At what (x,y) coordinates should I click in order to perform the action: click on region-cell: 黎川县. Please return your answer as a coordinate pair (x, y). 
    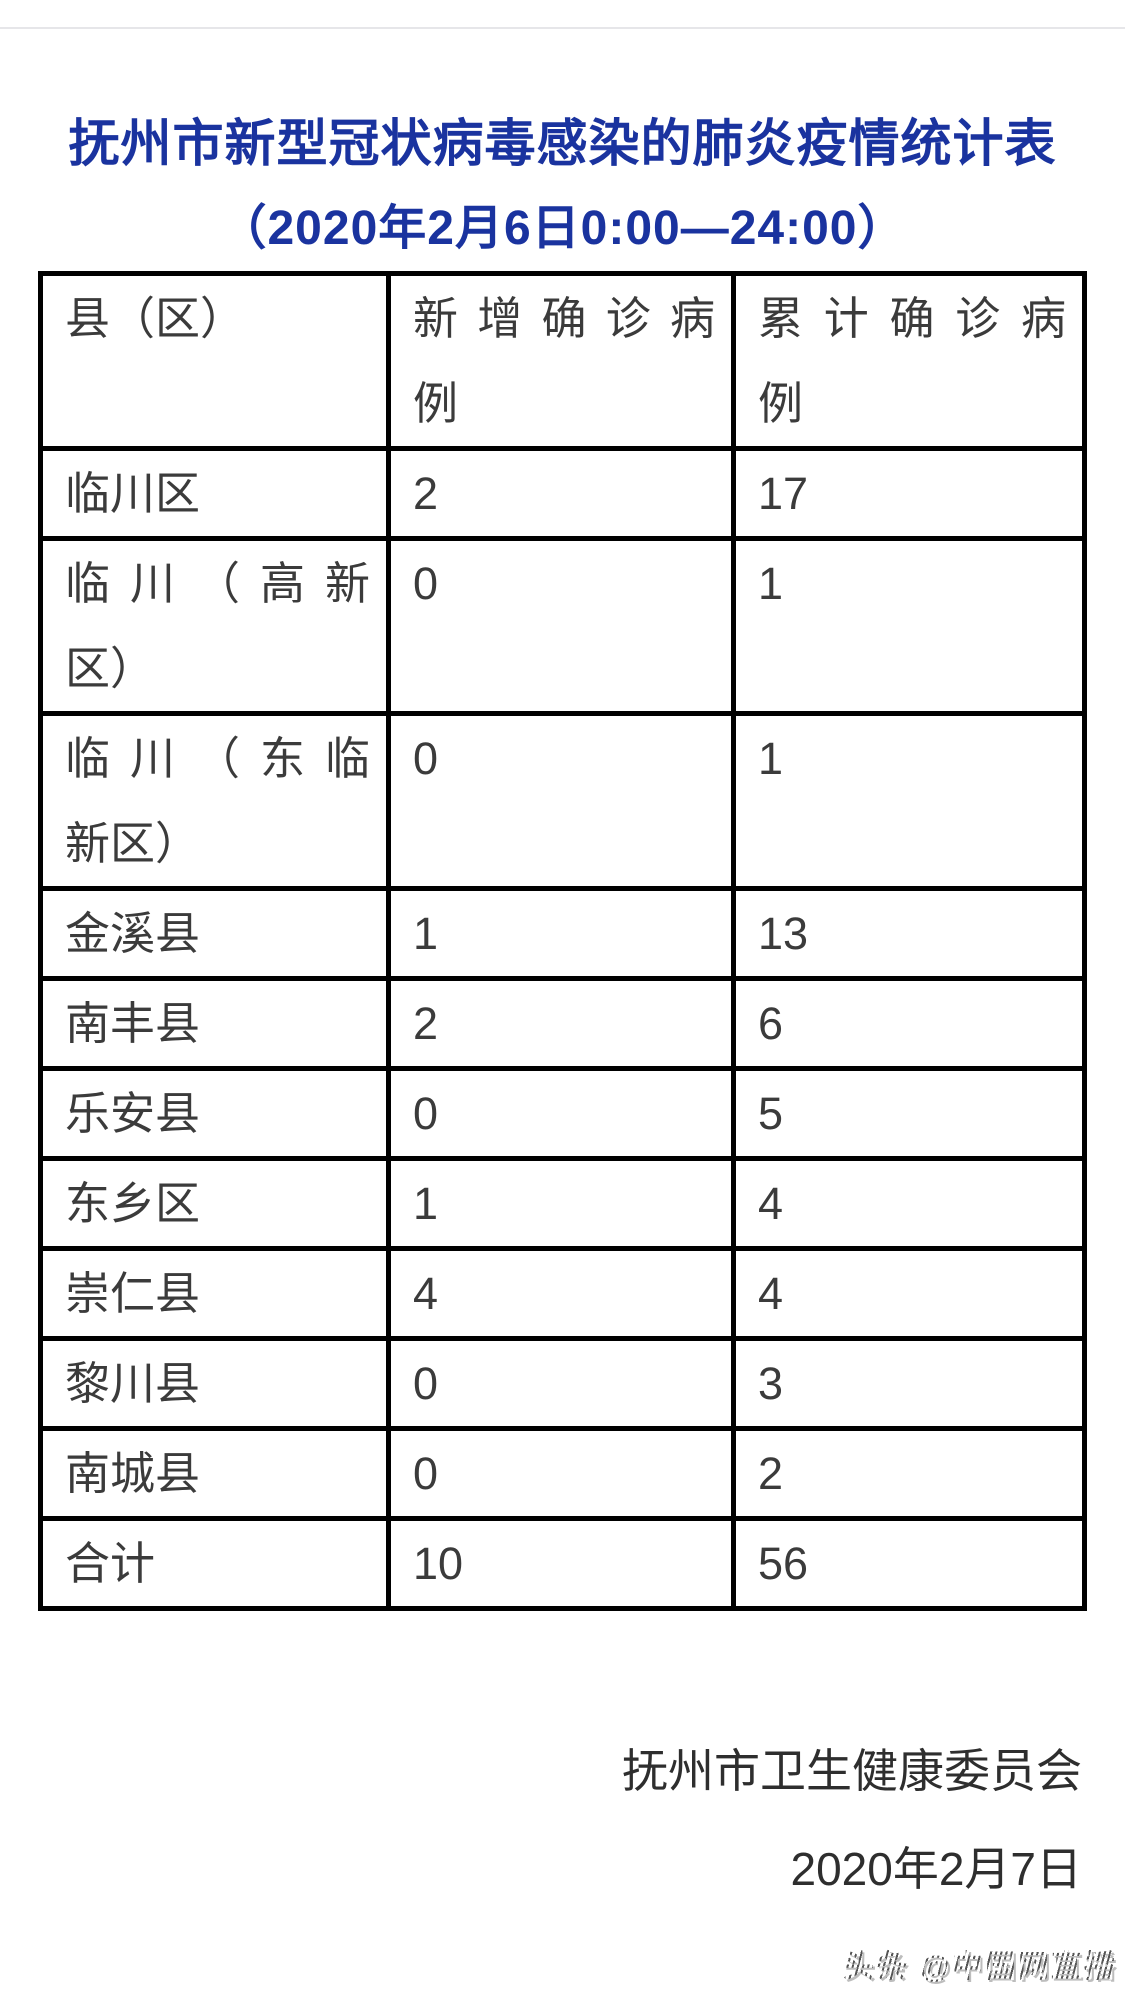
    Looking at the image, I should click on (214, 1383).